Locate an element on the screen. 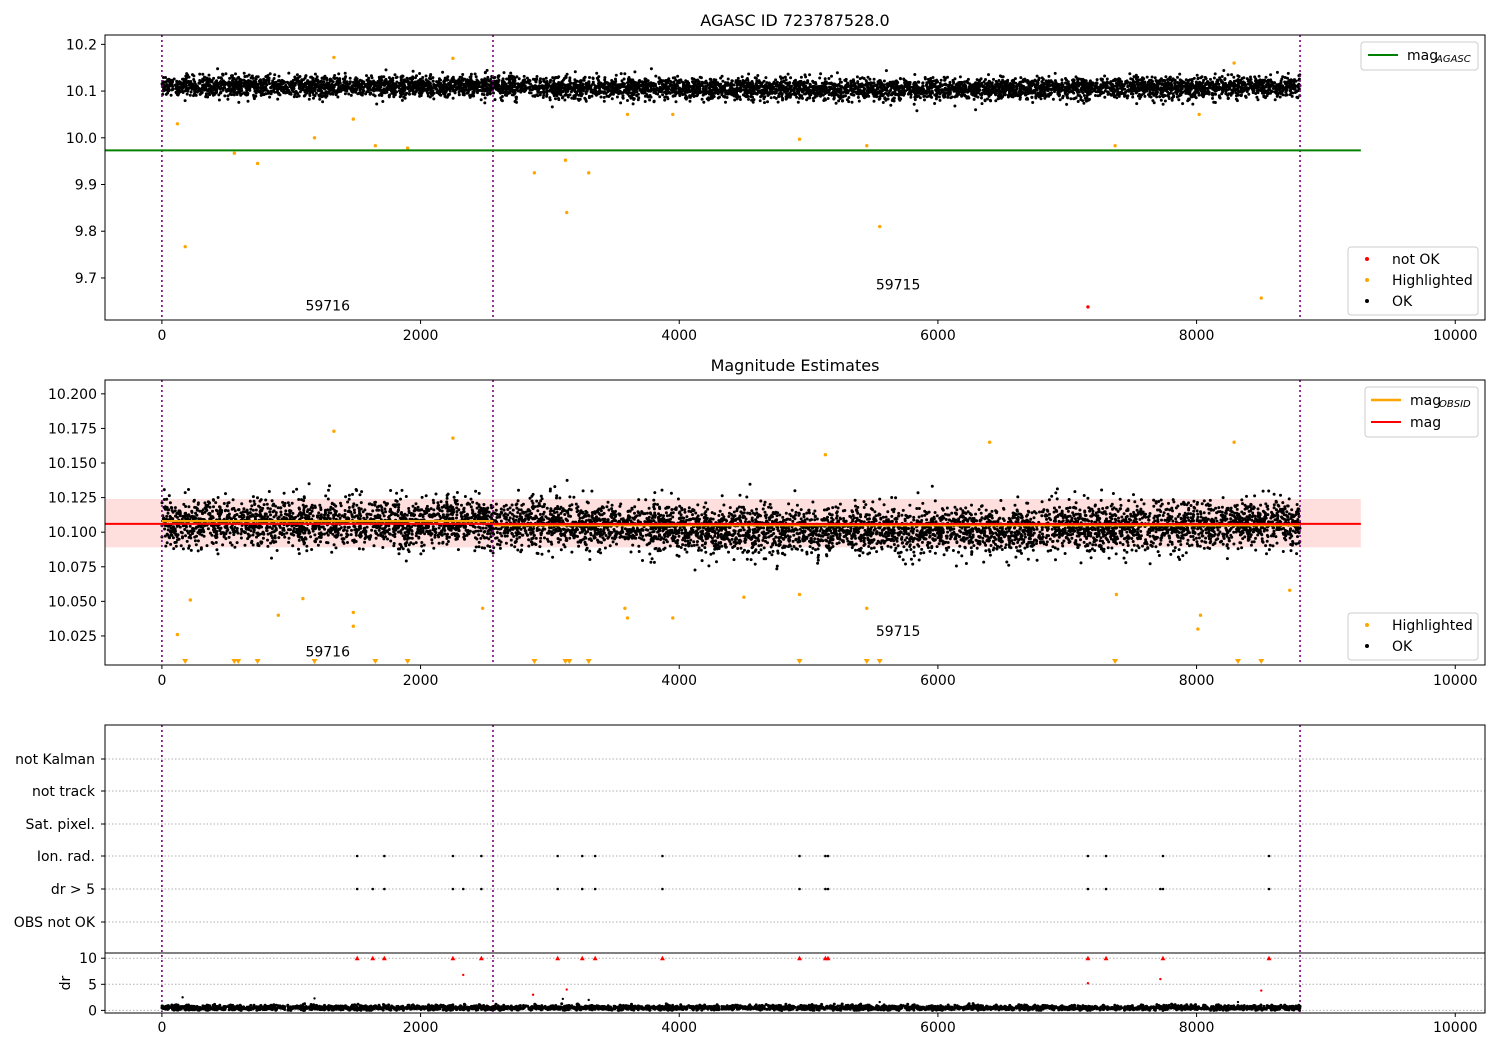  agasc-panel-title: AGASC ID 723787528.0 is located at coordinates (794, 20).